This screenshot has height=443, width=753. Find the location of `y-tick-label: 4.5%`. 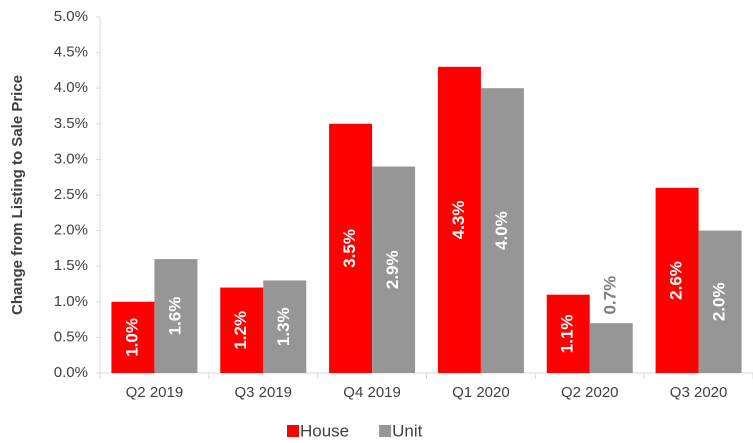

y-tick-label: 4.5% is located at coordinates (71, 52).